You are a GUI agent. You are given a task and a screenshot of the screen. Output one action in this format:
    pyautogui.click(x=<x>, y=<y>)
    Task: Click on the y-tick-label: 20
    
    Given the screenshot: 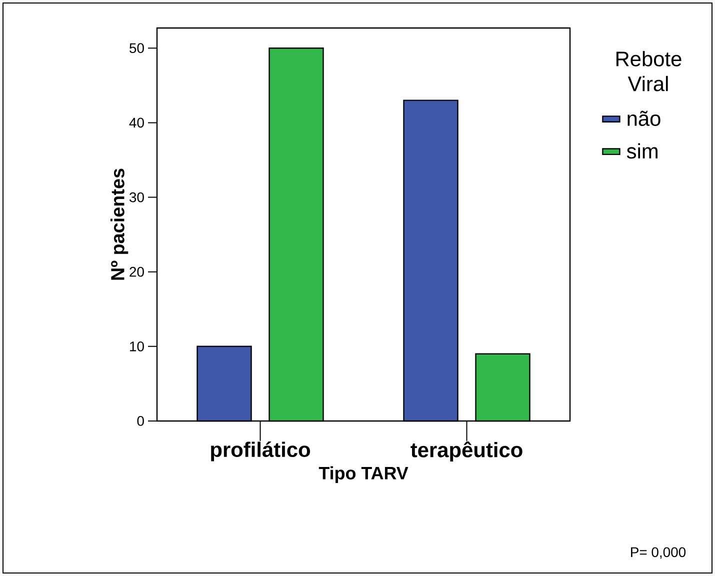 What is the action you would take?
    pyautogui.click(x=137, y=271)
    